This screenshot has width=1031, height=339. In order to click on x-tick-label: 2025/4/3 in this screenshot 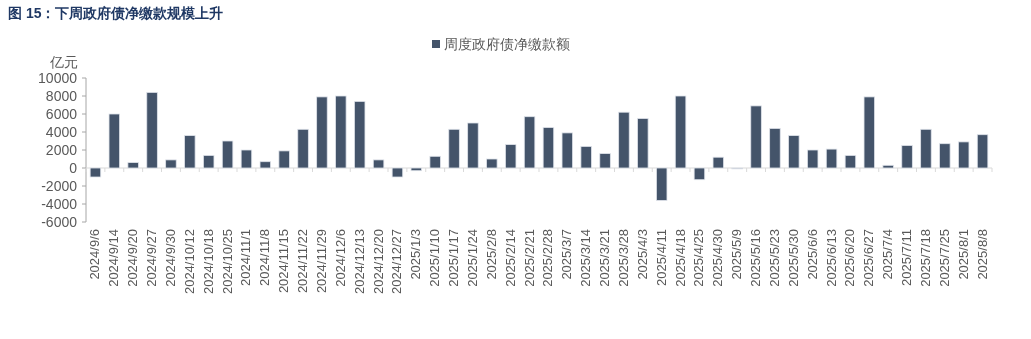, I will do `click(642, 254)`.